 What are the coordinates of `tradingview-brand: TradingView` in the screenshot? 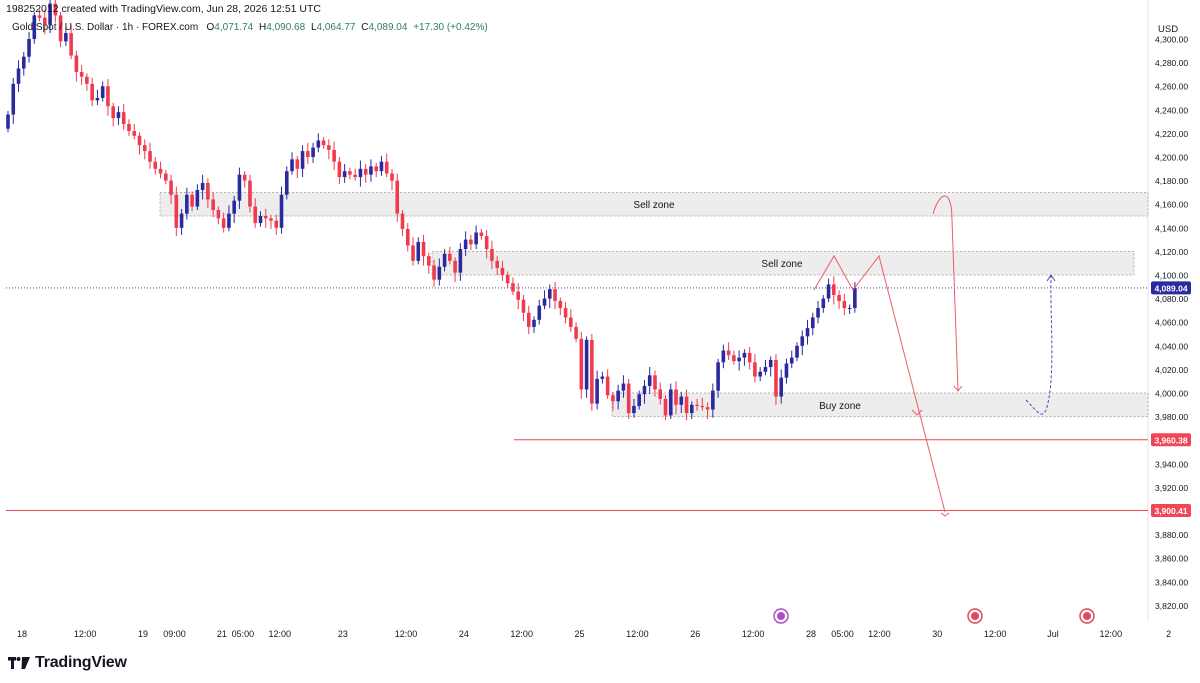 It's located at (81, 662).